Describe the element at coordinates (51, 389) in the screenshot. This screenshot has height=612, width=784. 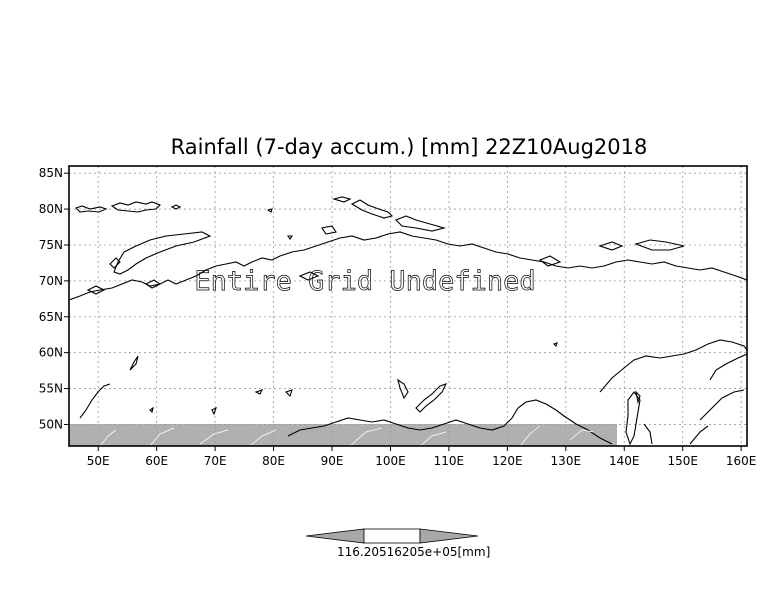
I see `lat-tick-label: 55N` at that location.